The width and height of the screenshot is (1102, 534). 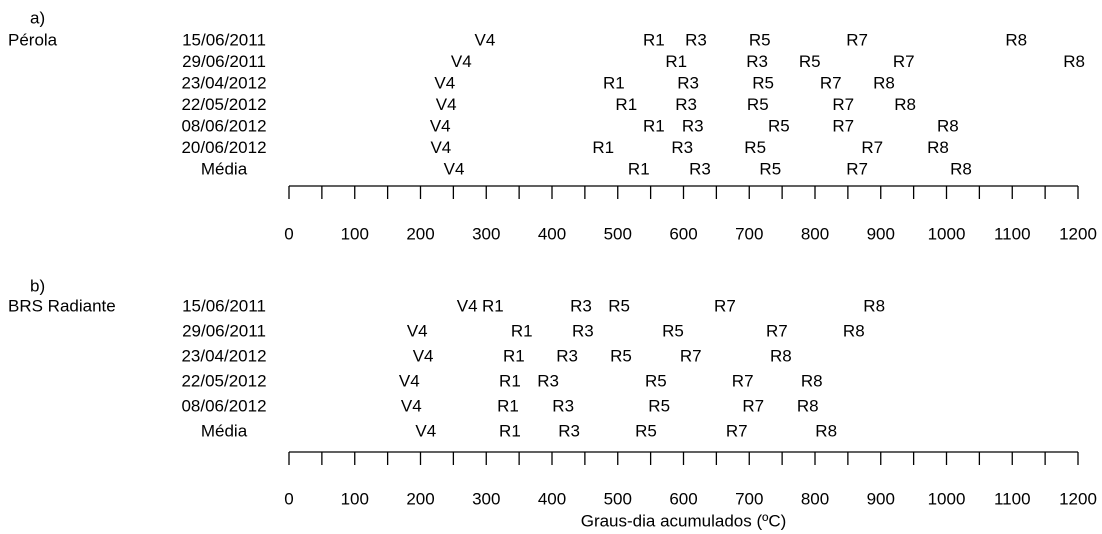 What do you see at coordinates (33, 39) in the screenshot?
I see `group-label: Pérola` at bounding box center [33, 39].